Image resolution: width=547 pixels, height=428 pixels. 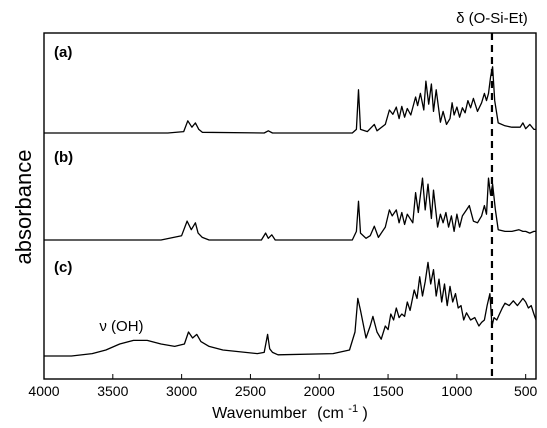 What do you see at coordinates (290, 100) in the screenshot?
I see `spectrum-line-a` at bounding box center [290, 100].